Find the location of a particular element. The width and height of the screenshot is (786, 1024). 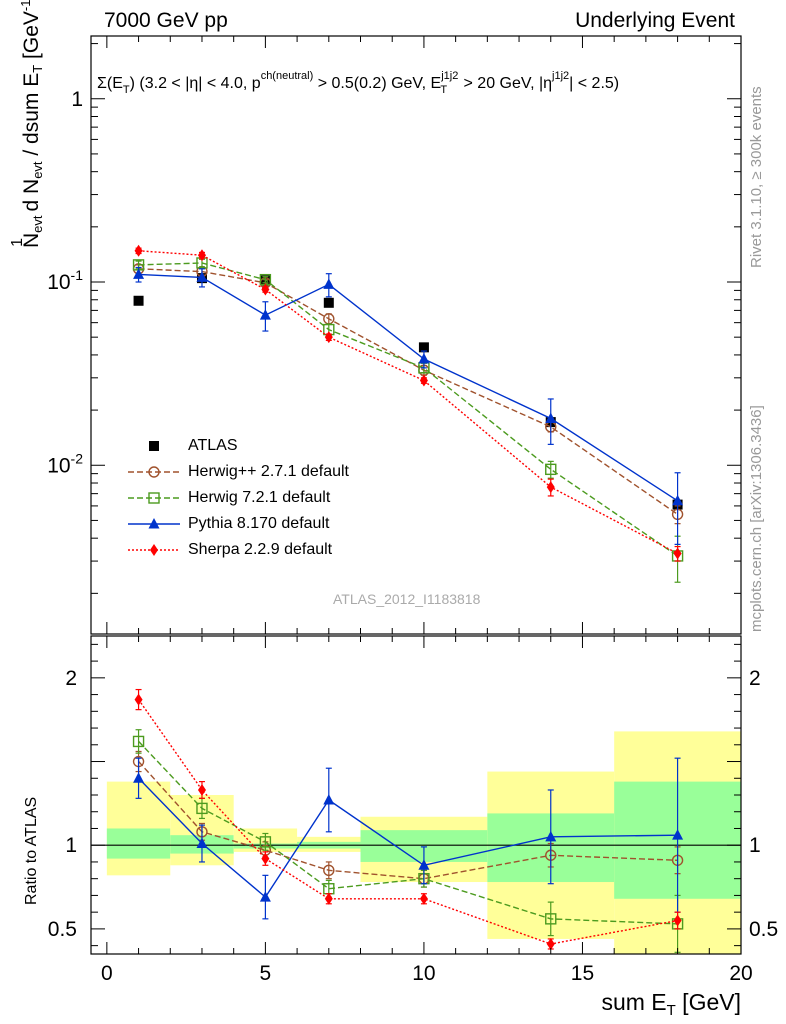

ratio-y-tick-label: 0.5 is located at coordinates (62, 929).